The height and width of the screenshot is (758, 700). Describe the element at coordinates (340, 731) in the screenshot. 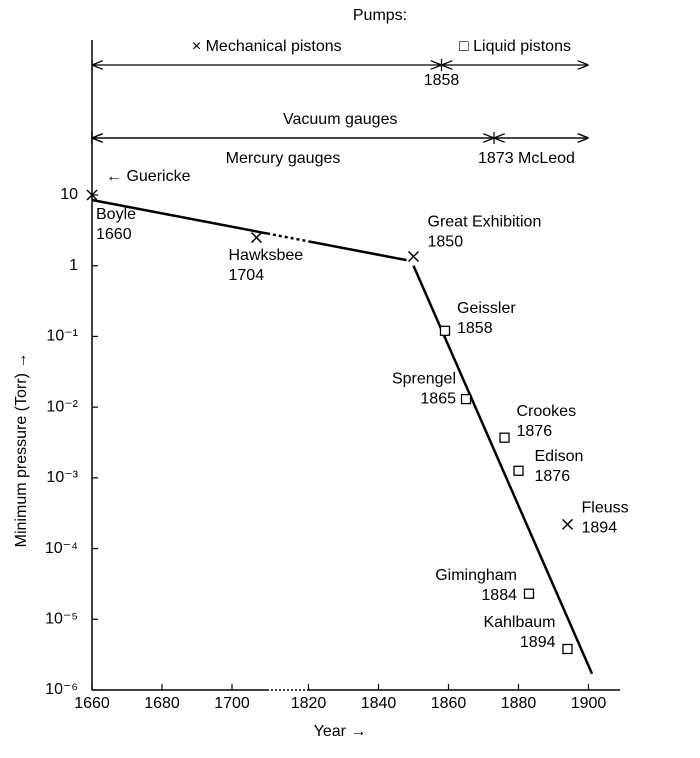

I see `x-axis-label: Year →` at that location.